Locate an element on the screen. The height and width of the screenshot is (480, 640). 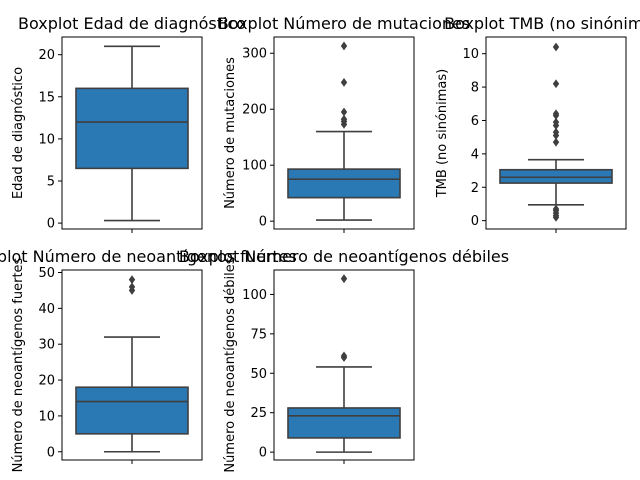
y-axis-label: Edad de diagnóstico is located at coordinates (18, 133).